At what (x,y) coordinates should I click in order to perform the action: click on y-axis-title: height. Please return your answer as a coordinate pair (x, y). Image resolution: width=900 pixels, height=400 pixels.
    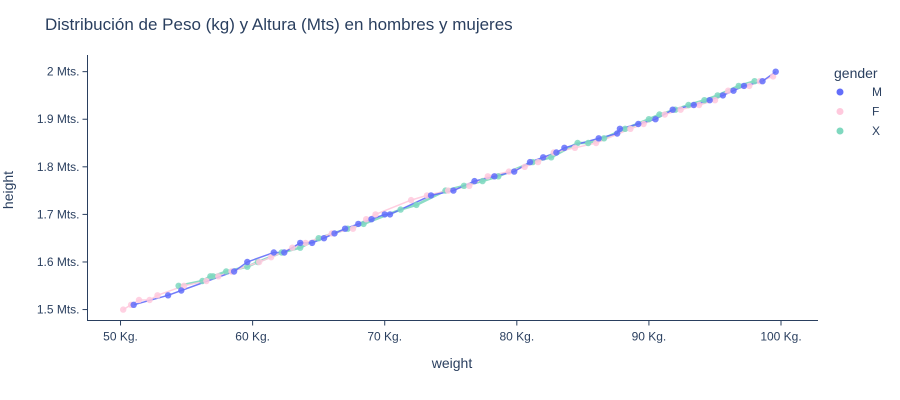
    Looking at the image, I should click on (8, 190).